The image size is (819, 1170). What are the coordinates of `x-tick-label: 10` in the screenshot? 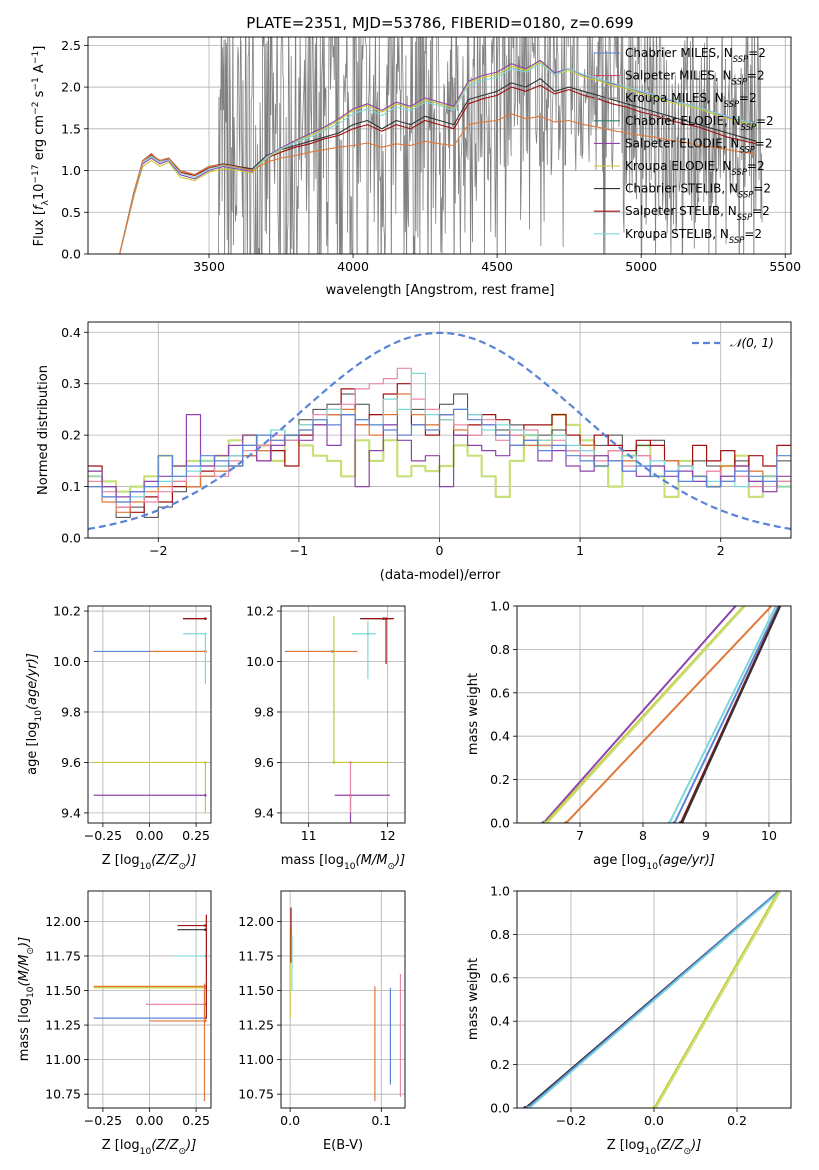 It's located at (769, 835).